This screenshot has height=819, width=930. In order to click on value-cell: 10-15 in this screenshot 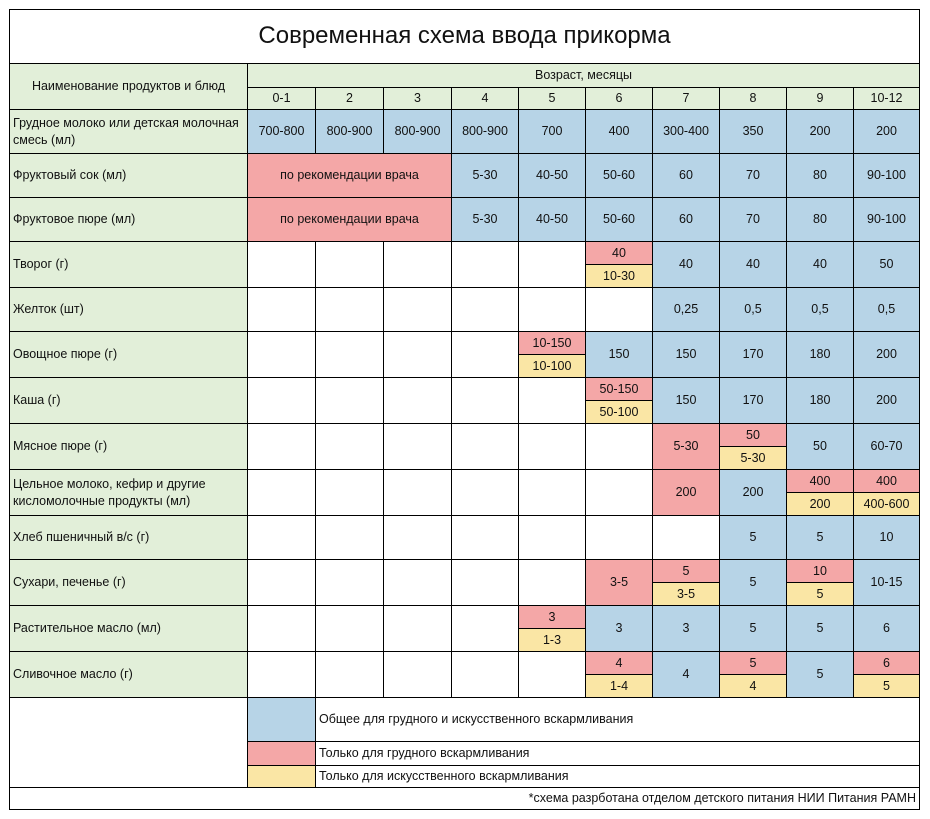, I will do `click(886, 582)`.